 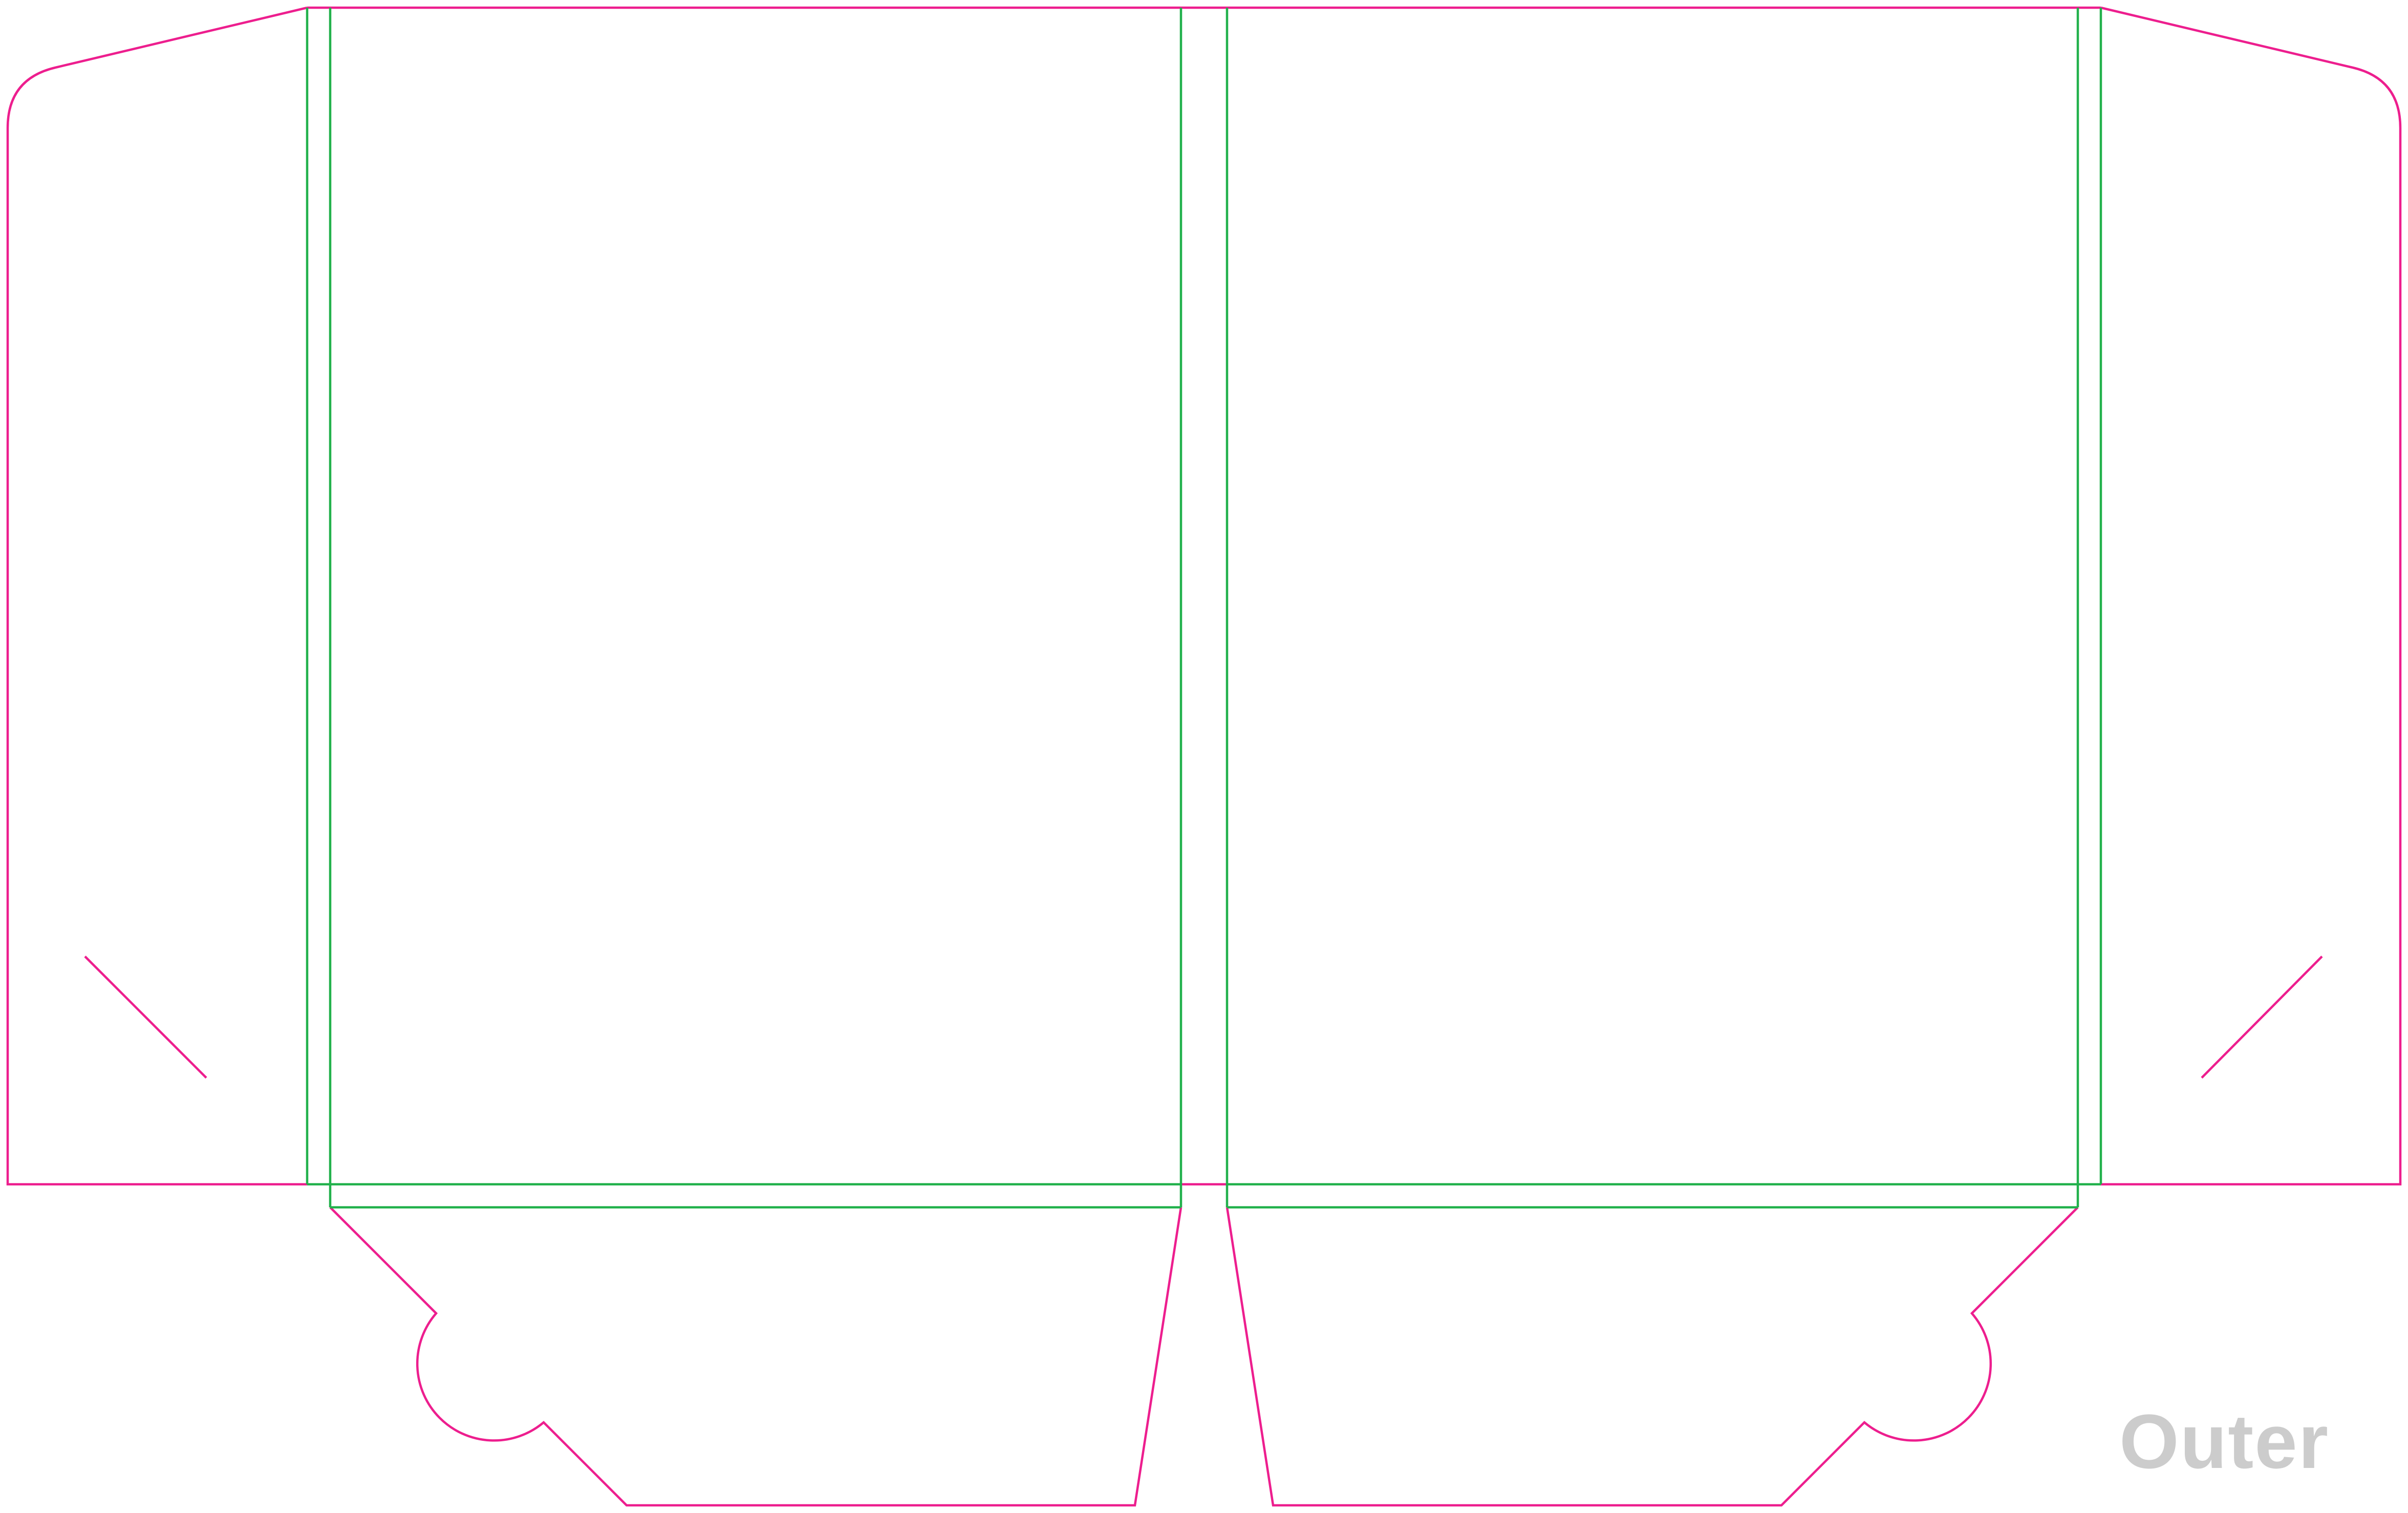 What do you see at coordinates (2251, 596) in the screenshot?
I see `right-flap-cut` at bounding box center [2251, 596].